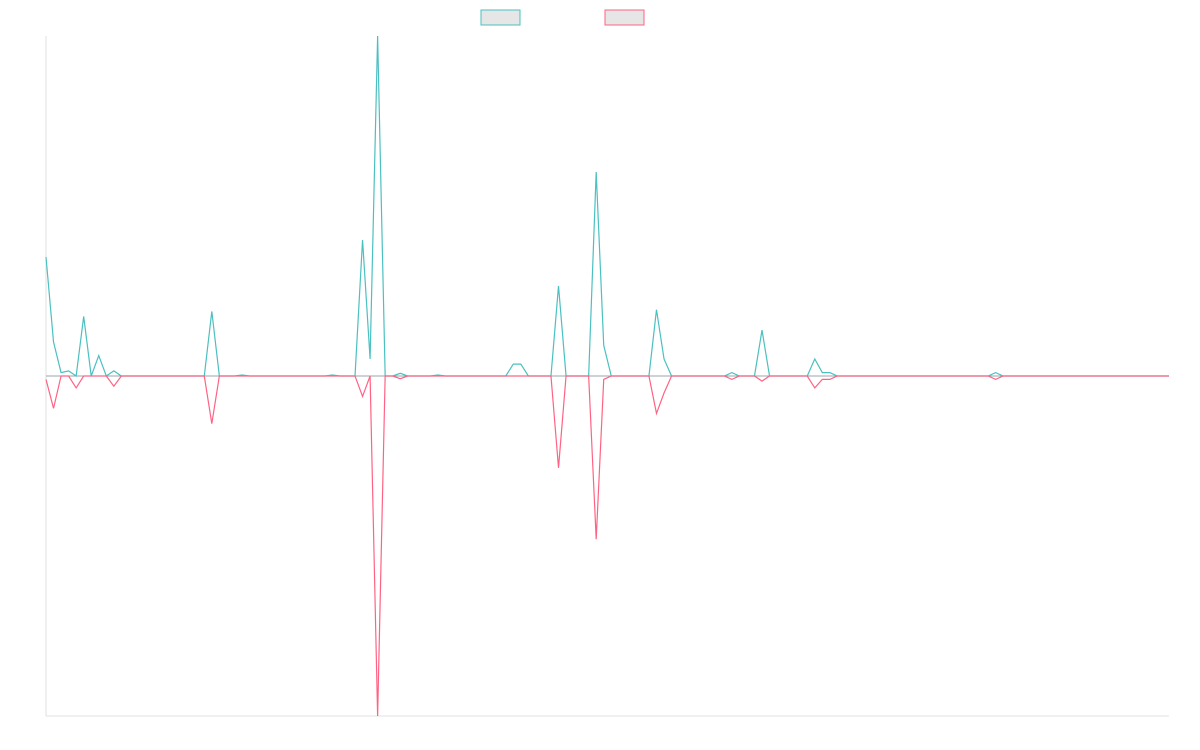 This screenshot has height=750, width=1200. What do you see at coordinates (562, 17) in the screenshot?
I see `legend` at bounding box center [562, 17].